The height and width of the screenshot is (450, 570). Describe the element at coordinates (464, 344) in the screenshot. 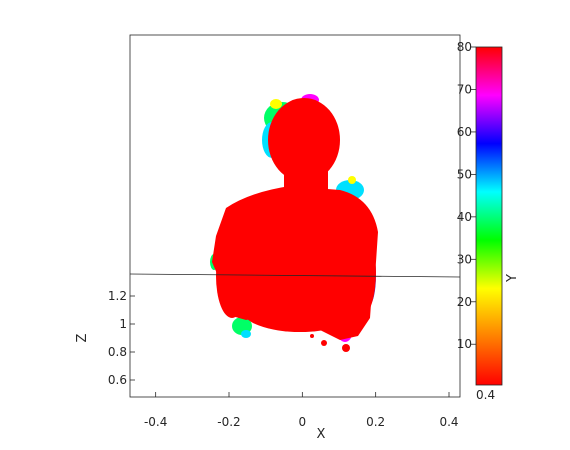

I see `colorbar-tick-label: 10` at that location.